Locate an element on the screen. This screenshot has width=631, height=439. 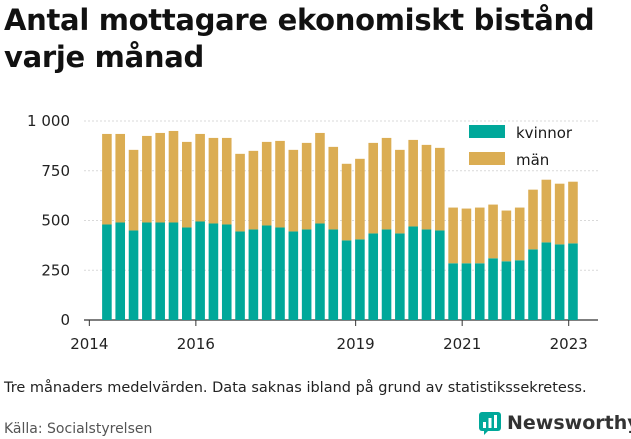
y-tick-label: 0 is located at coordinates (65, 320).